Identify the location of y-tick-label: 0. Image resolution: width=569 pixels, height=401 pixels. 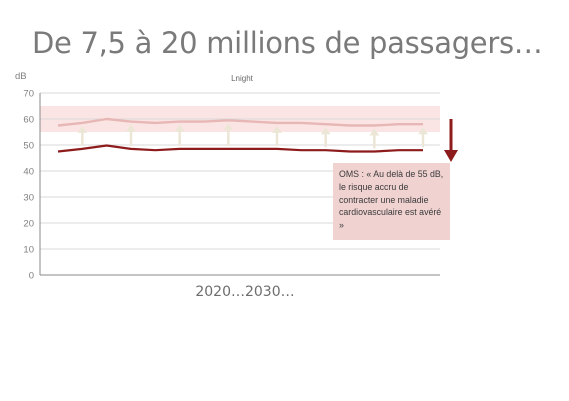
(31, 276).